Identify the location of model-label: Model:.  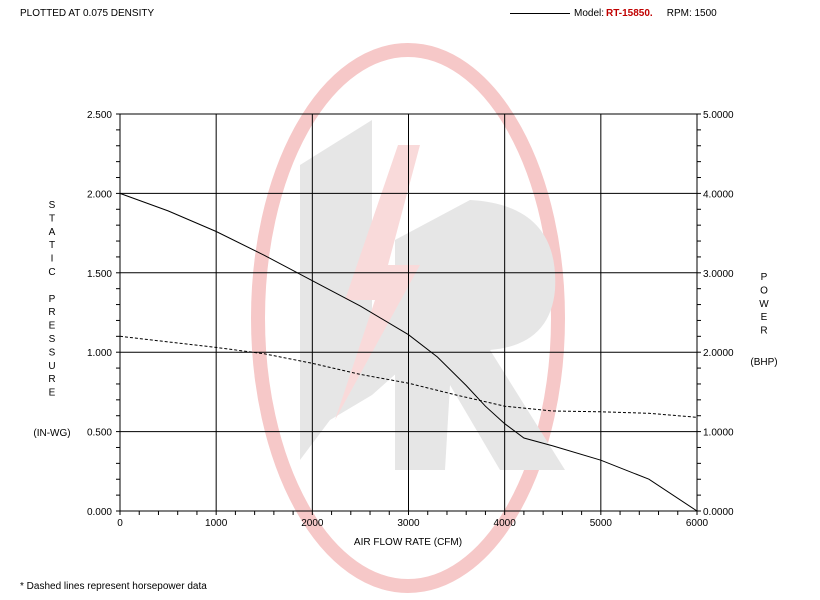
(589, 13).